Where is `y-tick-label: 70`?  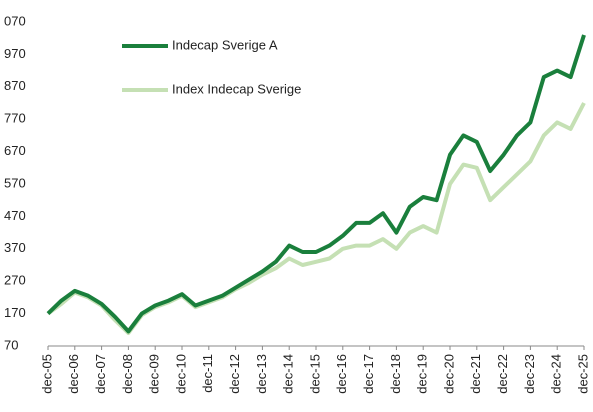 y-tick-label: 70 is located at coordinates (11, 344).